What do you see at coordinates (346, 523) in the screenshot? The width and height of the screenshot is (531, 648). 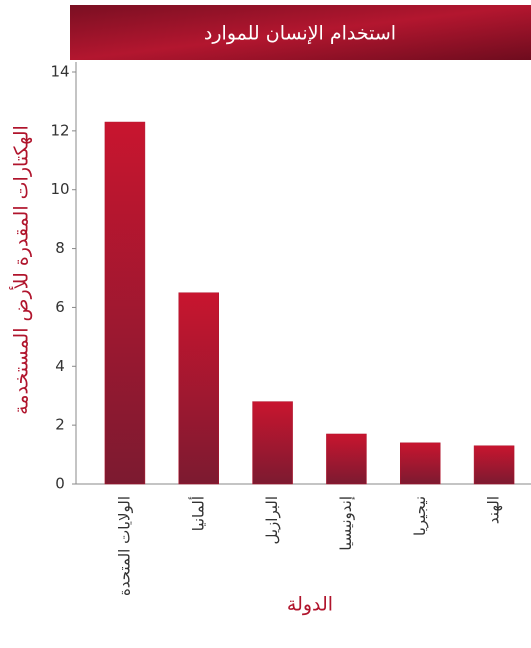 I see `x-tick-label: إندونيسيا` at bounding box center [346, 523].